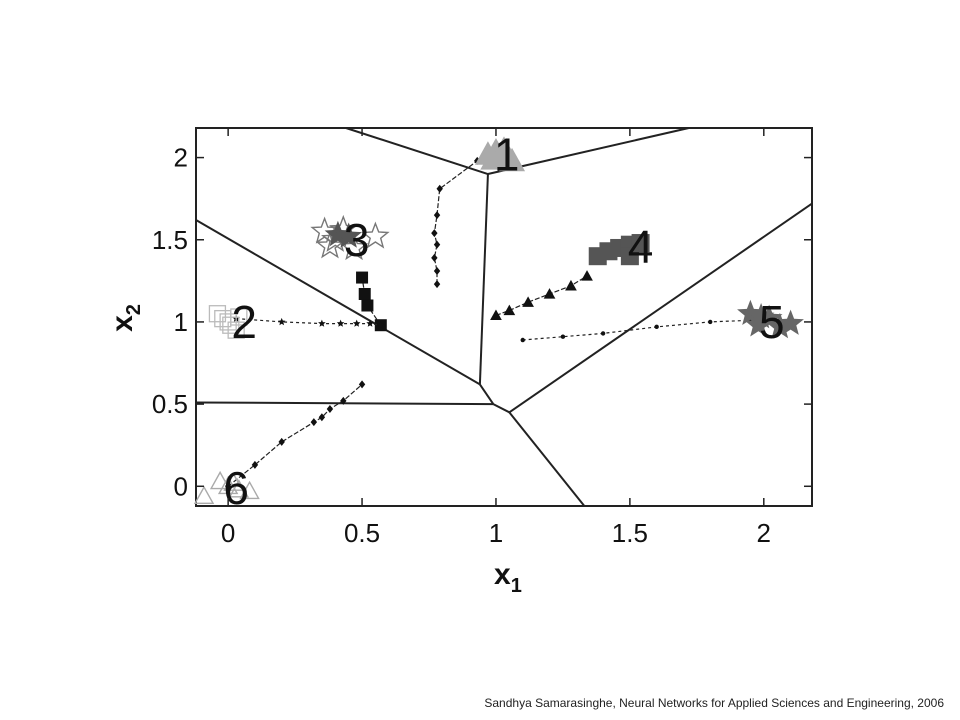  What do you see at coordinates (170, 240) in the screenshot?
I see `y-tick-label: 1.5` at bounding box center [170, 240].